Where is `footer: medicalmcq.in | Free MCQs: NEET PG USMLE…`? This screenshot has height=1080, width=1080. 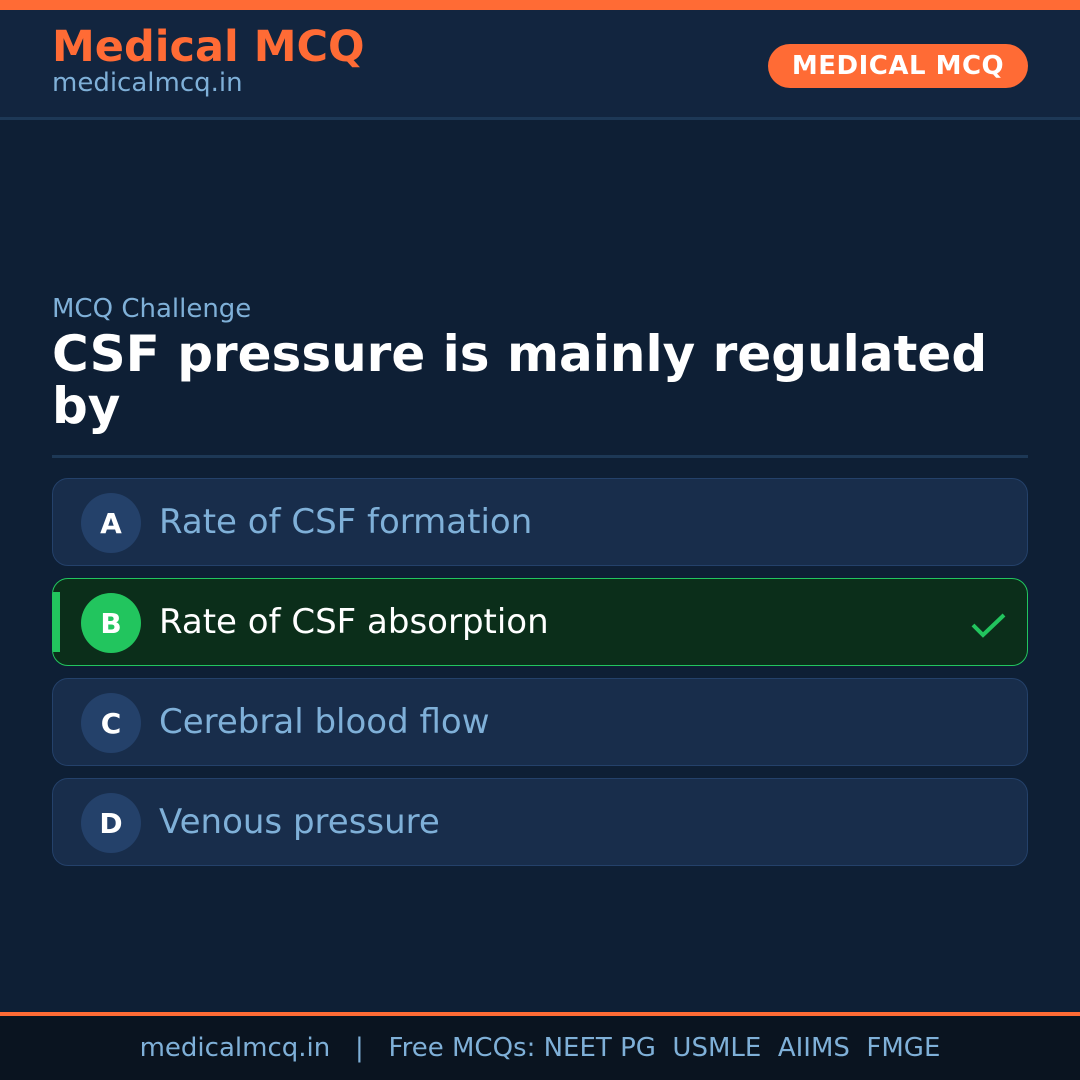
footer: medicalmcq.in | Free MCQs: NEET PG USMLE… is located at coordinates (540, 1048).